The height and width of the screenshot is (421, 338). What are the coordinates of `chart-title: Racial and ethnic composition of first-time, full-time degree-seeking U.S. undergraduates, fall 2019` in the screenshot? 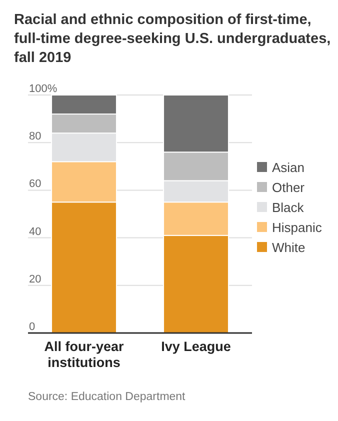 It's located at (172, 39).